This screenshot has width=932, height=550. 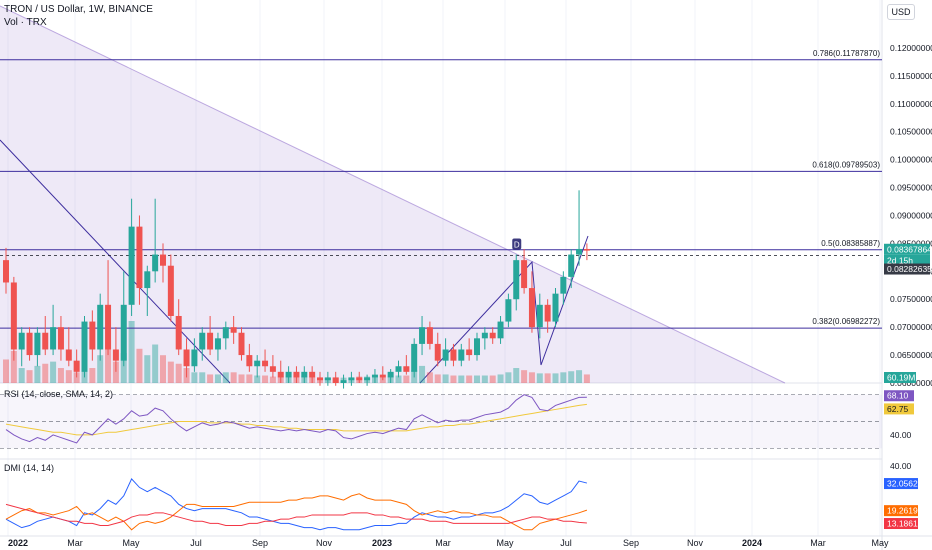 What do you see at coordinates (461, 496) in the screenshot?
I see `dmi-pane: 40.00 32.0562 19.2619 13.1861` at bounding box center [461, 496].